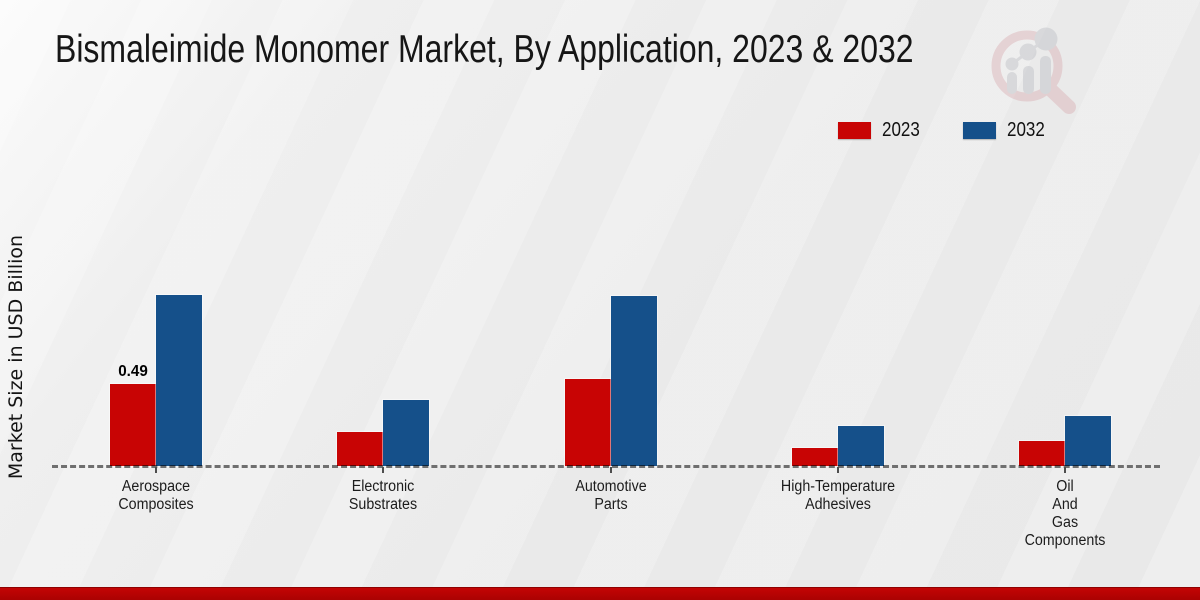  Describe the element at coordinates (600, 593) in the screenshot. I see `footer-accent-bar` at that location.